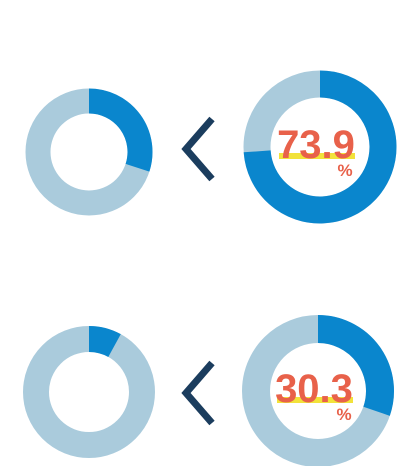 The height and width of the screenshot is (466, 410). I want to click on donut-row-1-left, so click(89, 152).